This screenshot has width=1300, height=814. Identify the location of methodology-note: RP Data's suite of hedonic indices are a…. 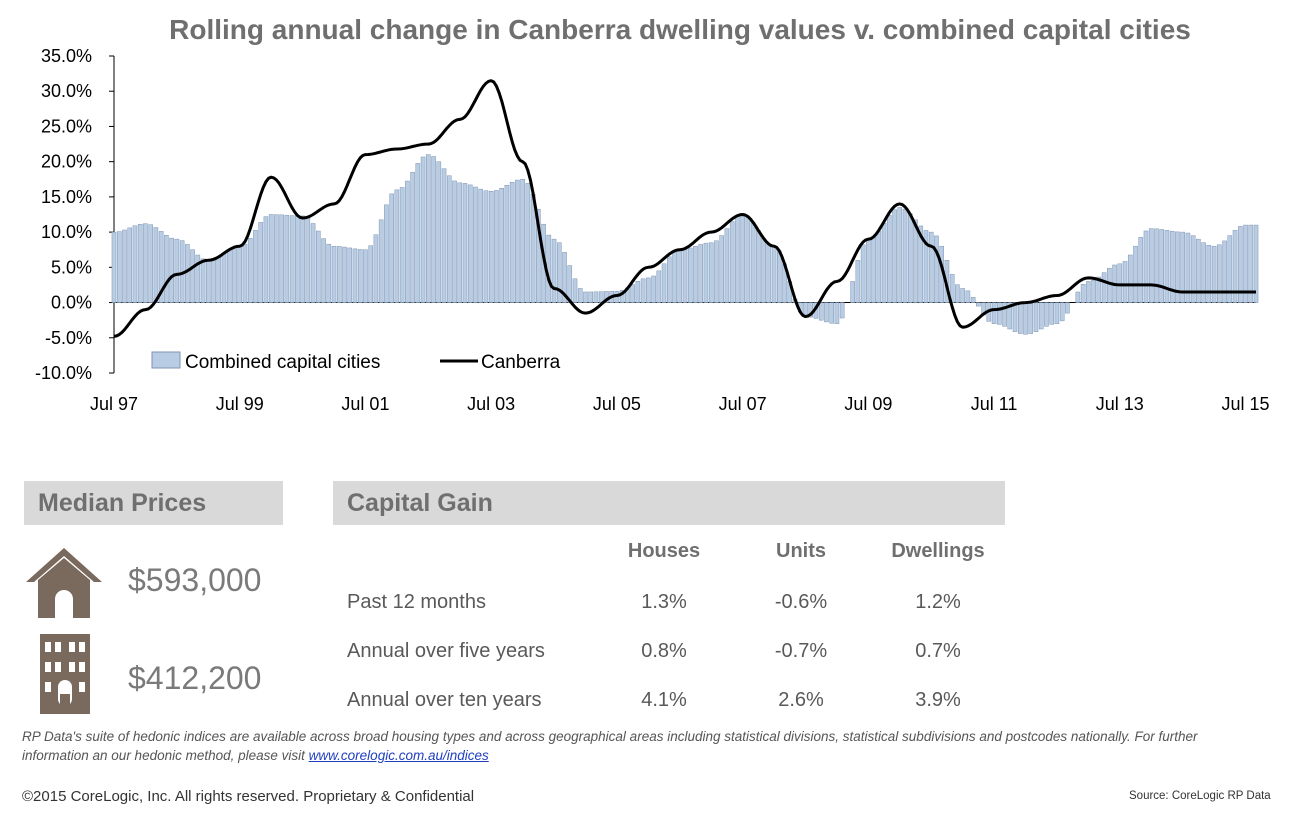
(661, 746).